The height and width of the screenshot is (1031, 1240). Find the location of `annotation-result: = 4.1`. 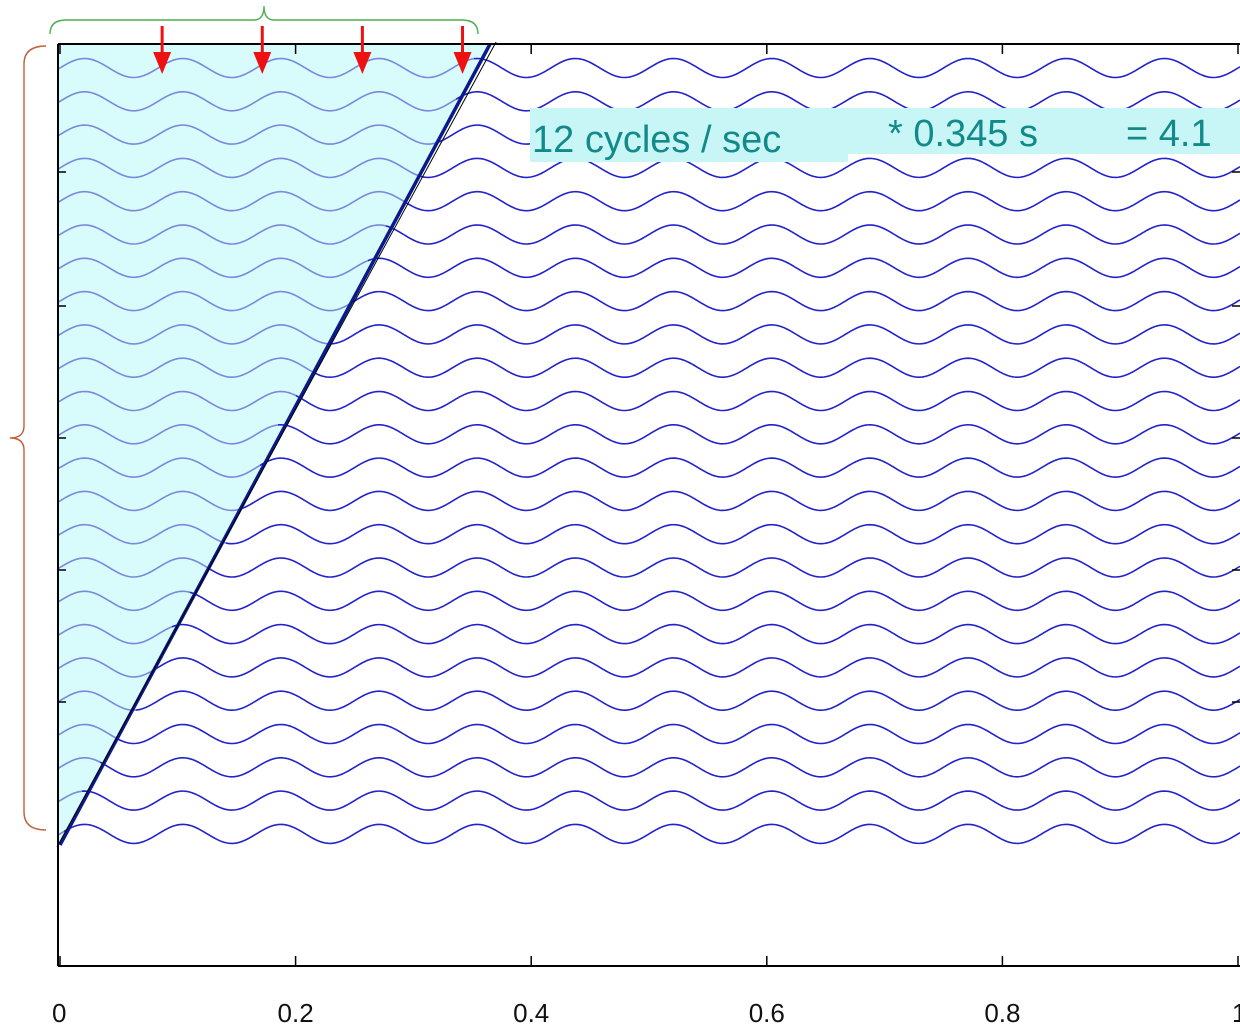

annotation-result: = 4.1 is located at coordinates (1169, 134).